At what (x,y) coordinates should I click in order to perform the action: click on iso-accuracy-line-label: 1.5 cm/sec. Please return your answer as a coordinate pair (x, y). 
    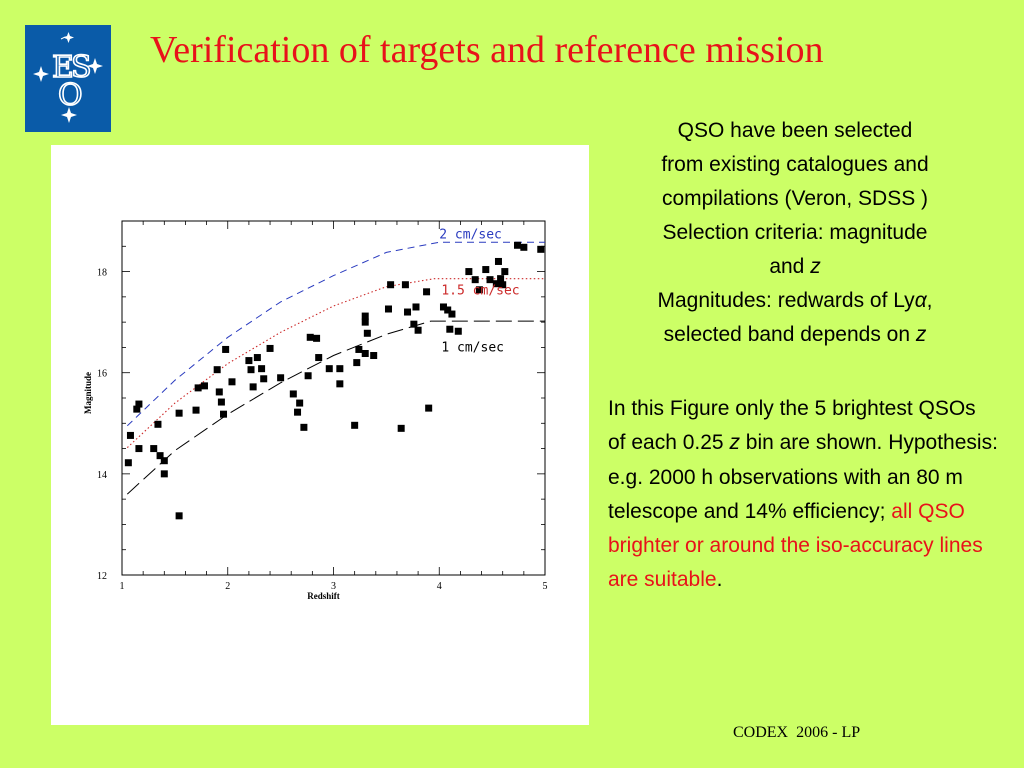
    Looking at the image, I should click on (480, 290).